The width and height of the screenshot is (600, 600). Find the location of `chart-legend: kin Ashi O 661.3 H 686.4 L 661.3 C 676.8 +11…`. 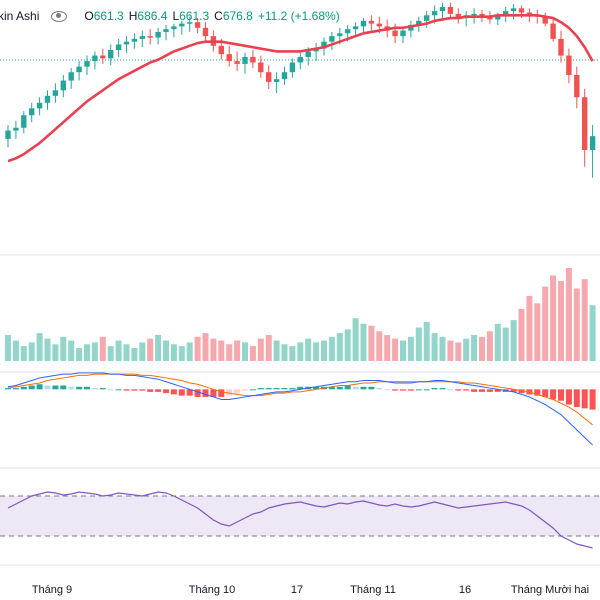

chart-legend: kin Ashi O 661.3 H 686.4 L 661.3 C 676.8 +11… is located at coordinates (170, 16).